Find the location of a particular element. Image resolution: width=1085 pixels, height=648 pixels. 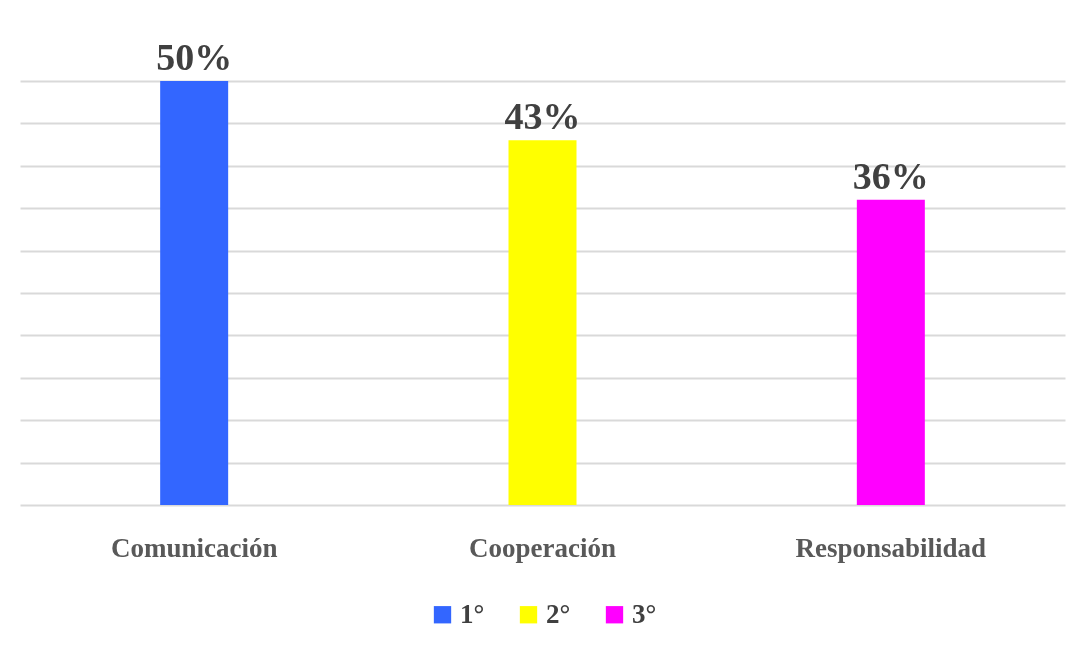

x-tick-label: Comunicación is located at coordinates (194, 547).